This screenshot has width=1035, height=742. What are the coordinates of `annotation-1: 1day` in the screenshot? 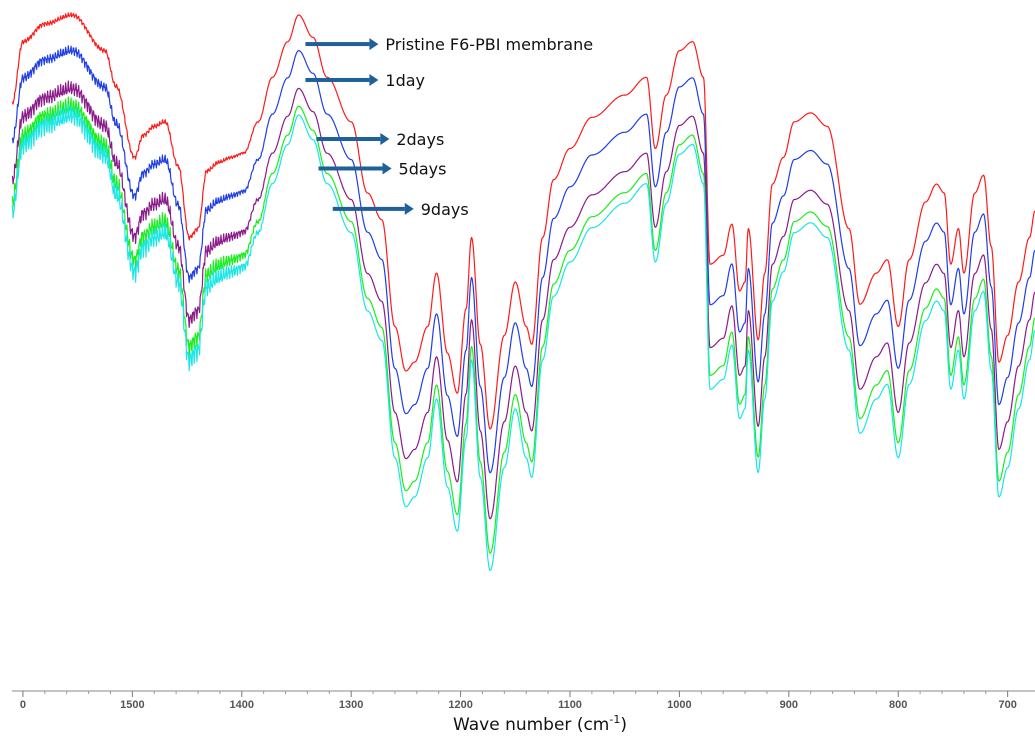 It's located at (365, 80).